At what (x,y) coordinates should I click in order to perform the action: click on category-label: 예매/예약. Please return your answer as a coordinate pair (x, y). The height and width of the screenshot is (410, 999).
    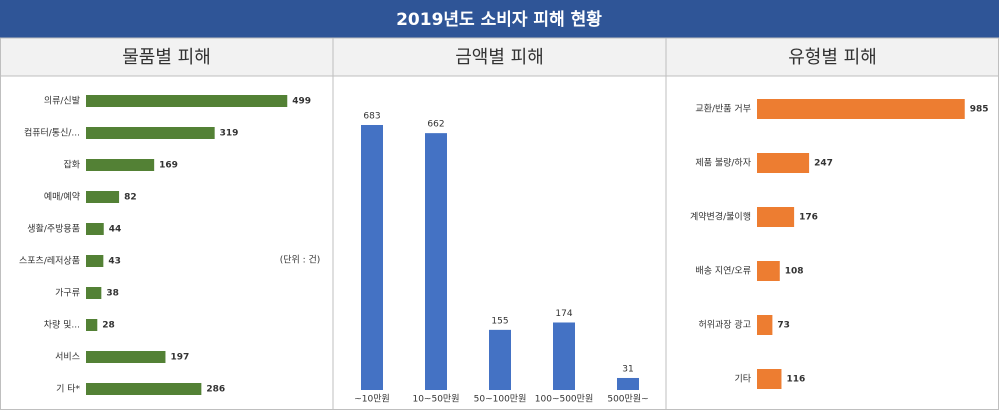
    Looking at the image, I should click on (62, 197).